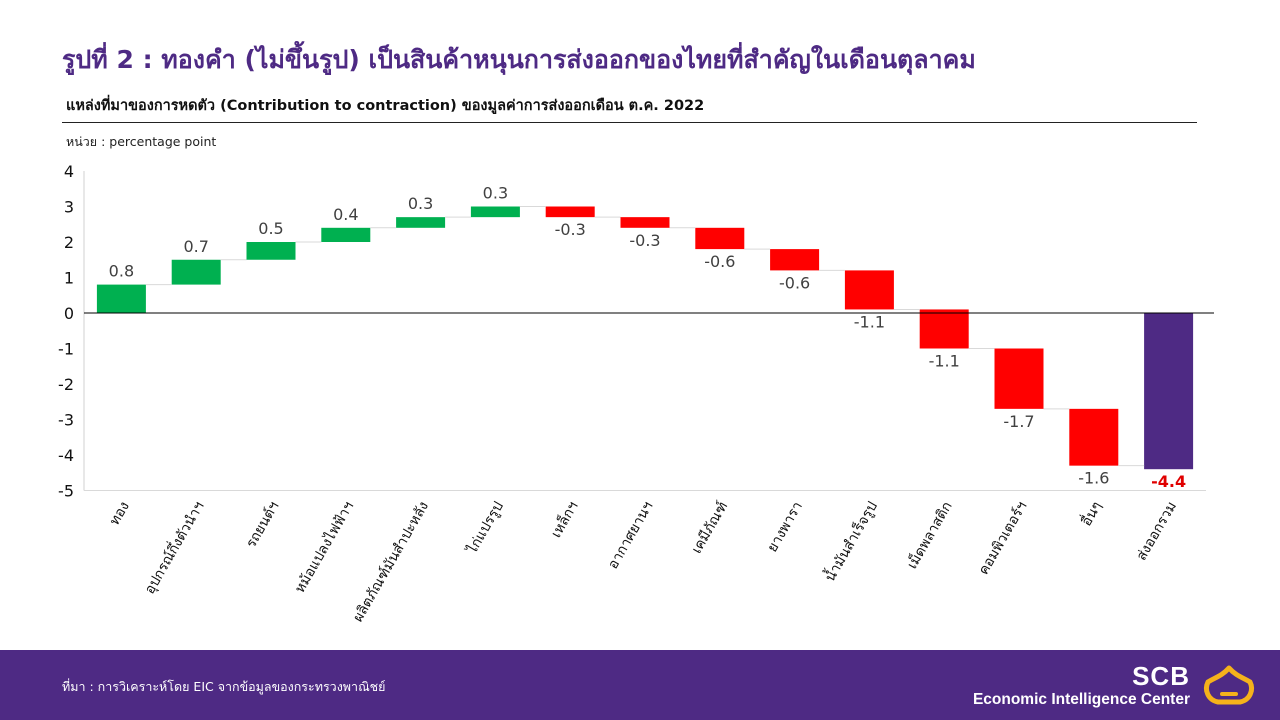 The width and height of the screenshot is (1280, 720). Describe the element at coordinates (564, 519) in the screenshot. I see `category-label: เหล็กฯ` at that location.